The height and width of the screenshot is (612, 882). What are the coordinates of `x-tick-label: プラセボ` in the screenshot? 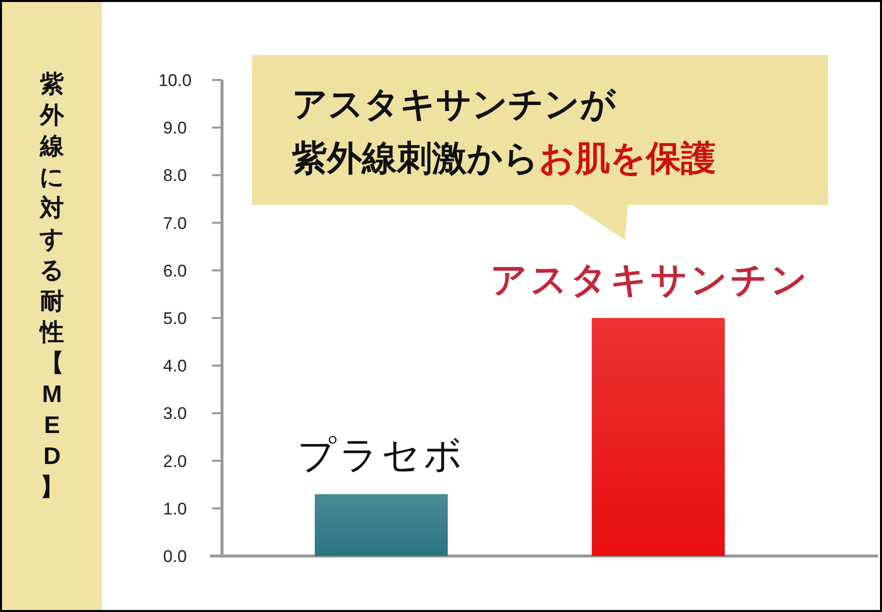 It's located at (381, 456).